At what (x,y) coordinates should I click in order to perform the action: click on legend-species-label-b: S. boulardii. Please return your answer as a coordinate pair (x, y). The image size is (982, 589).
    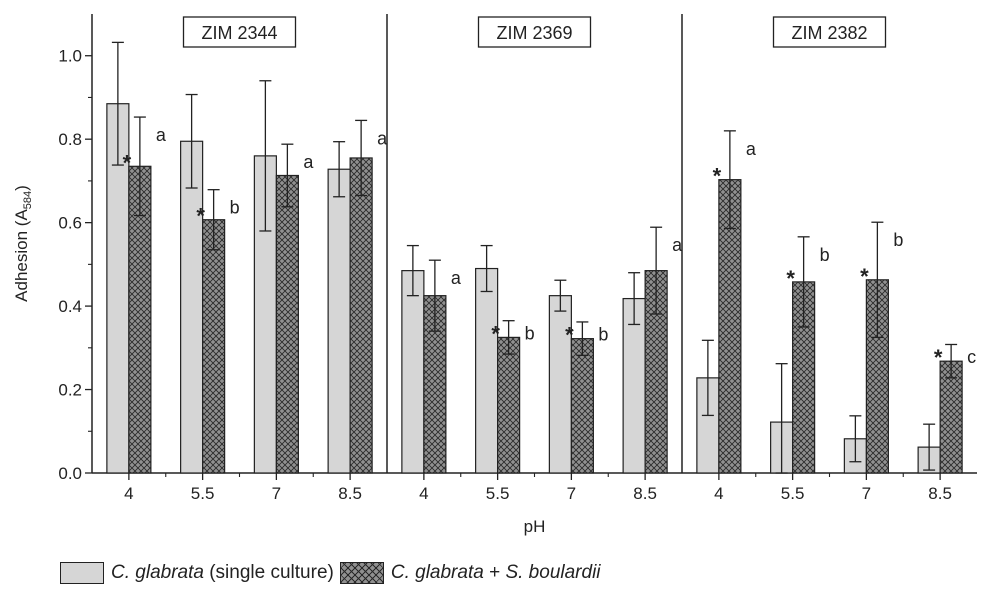
    Looking at the image, I should click on (553, 572).